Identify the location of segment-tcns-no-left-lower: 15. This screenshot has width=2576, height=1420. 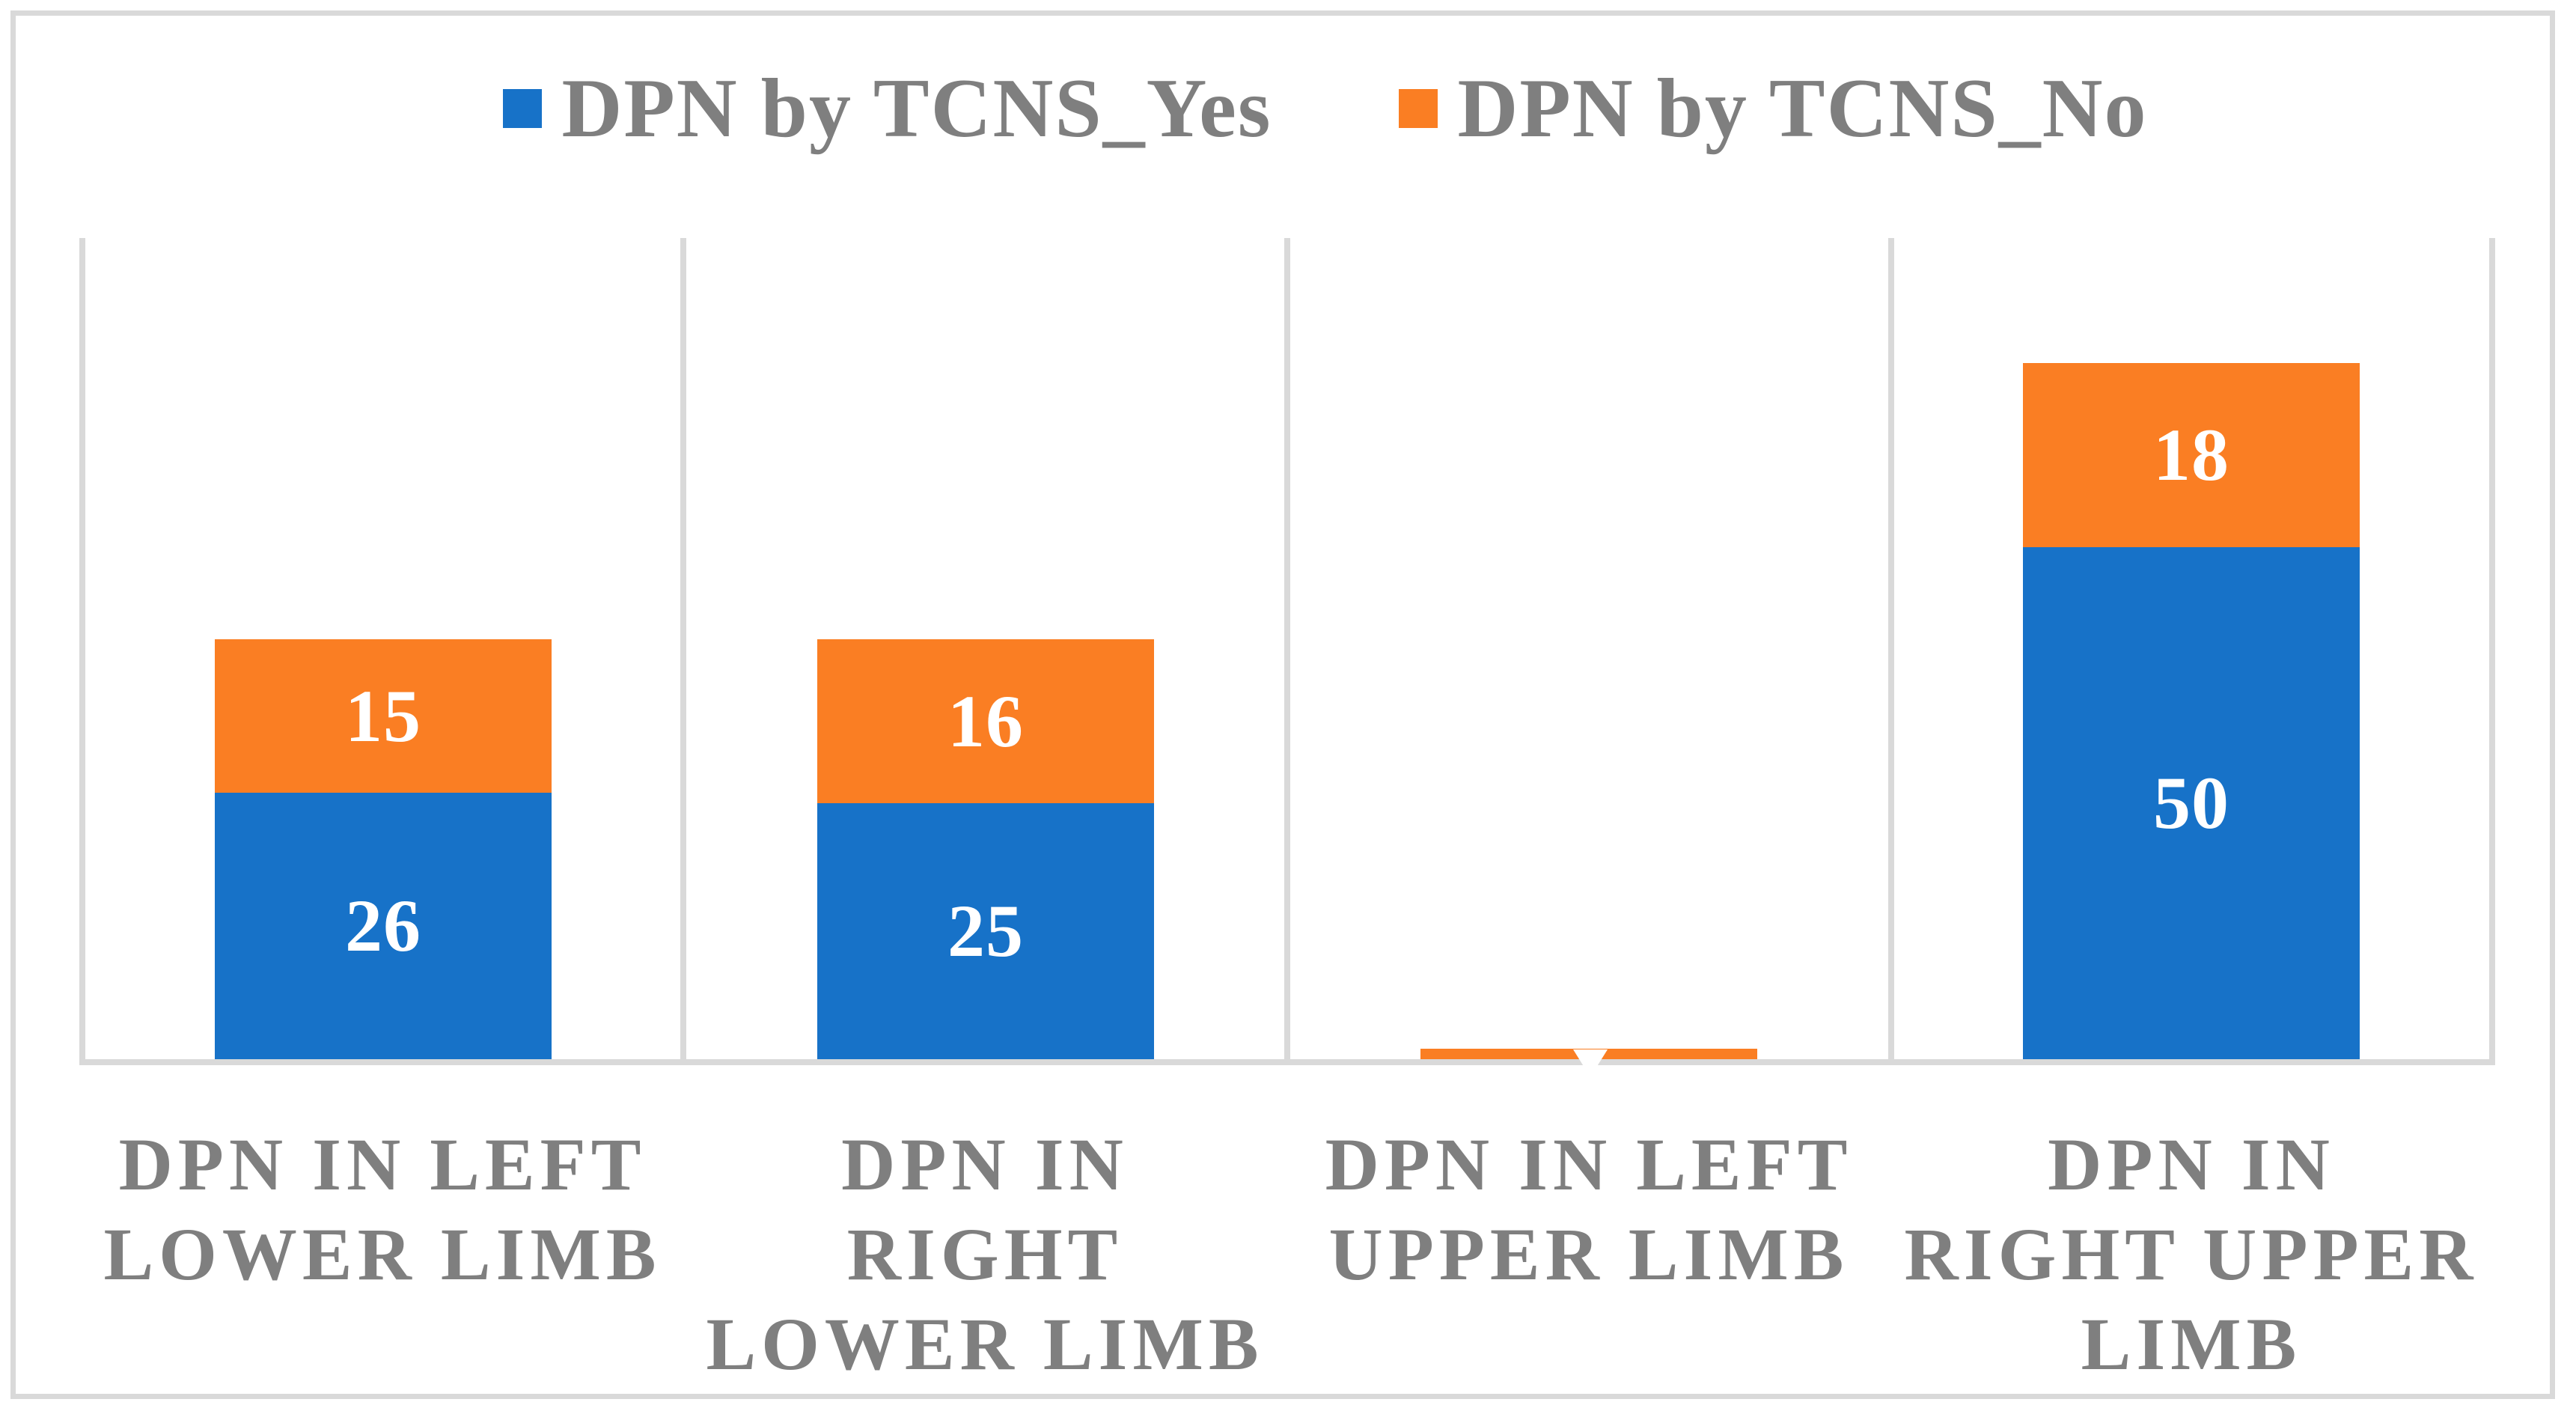
(383, 716).